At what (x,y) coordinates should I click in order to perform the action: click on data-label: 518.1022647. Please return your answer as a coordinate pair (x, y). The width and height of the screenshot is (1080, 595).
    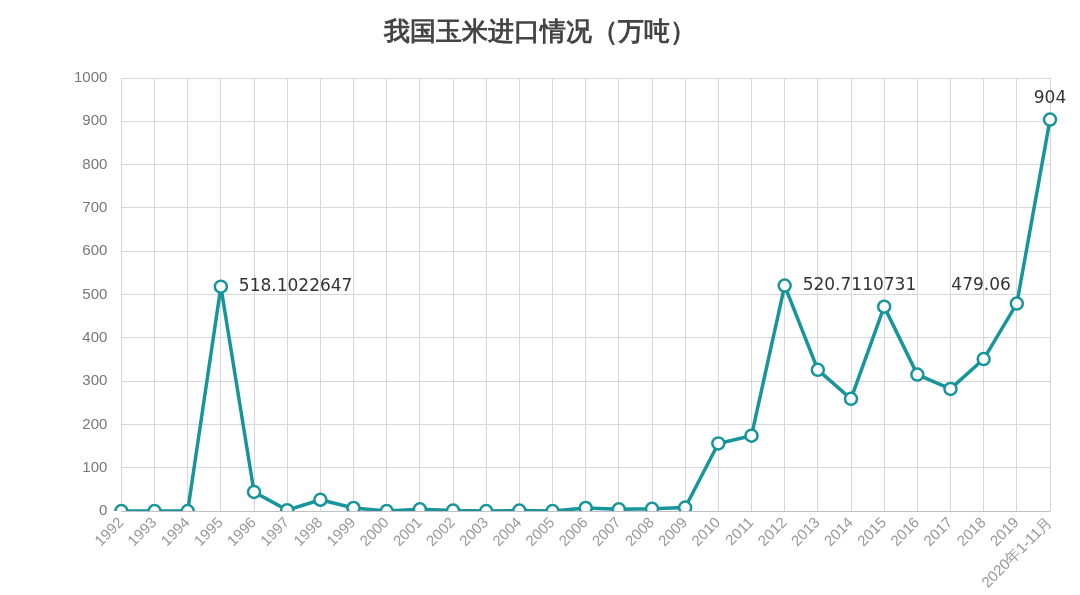
    Looking at the image, I should click on (295, 285).